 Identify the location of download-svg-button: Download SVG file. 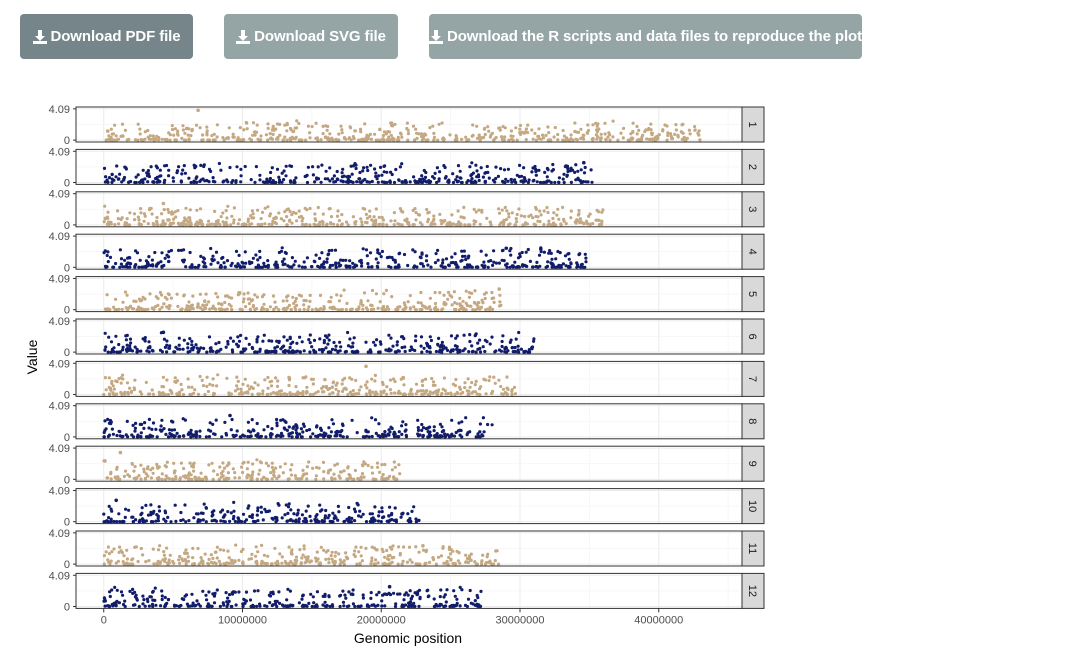
(311, 36).